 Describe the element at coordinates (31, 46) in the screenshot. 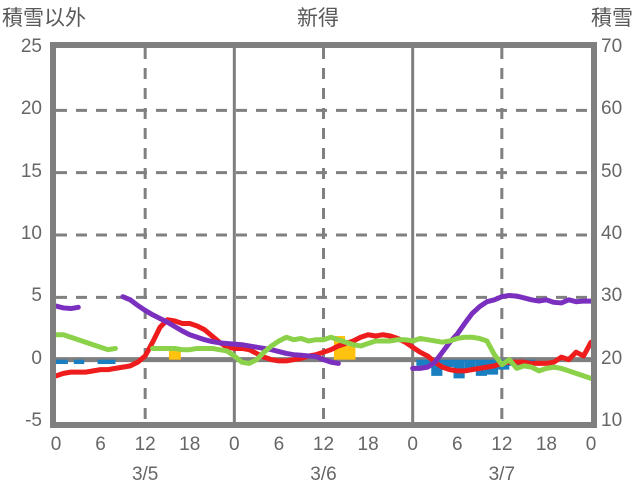

I see `left-tick-label: 25` at that location.